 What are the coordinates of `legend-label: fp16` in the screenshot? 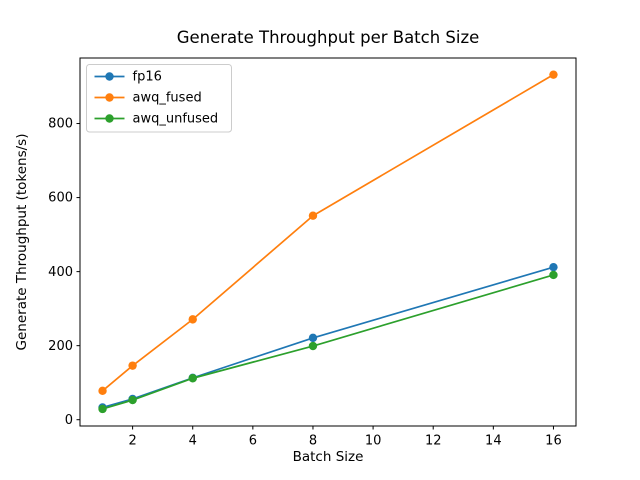 It's located at (147, 77).